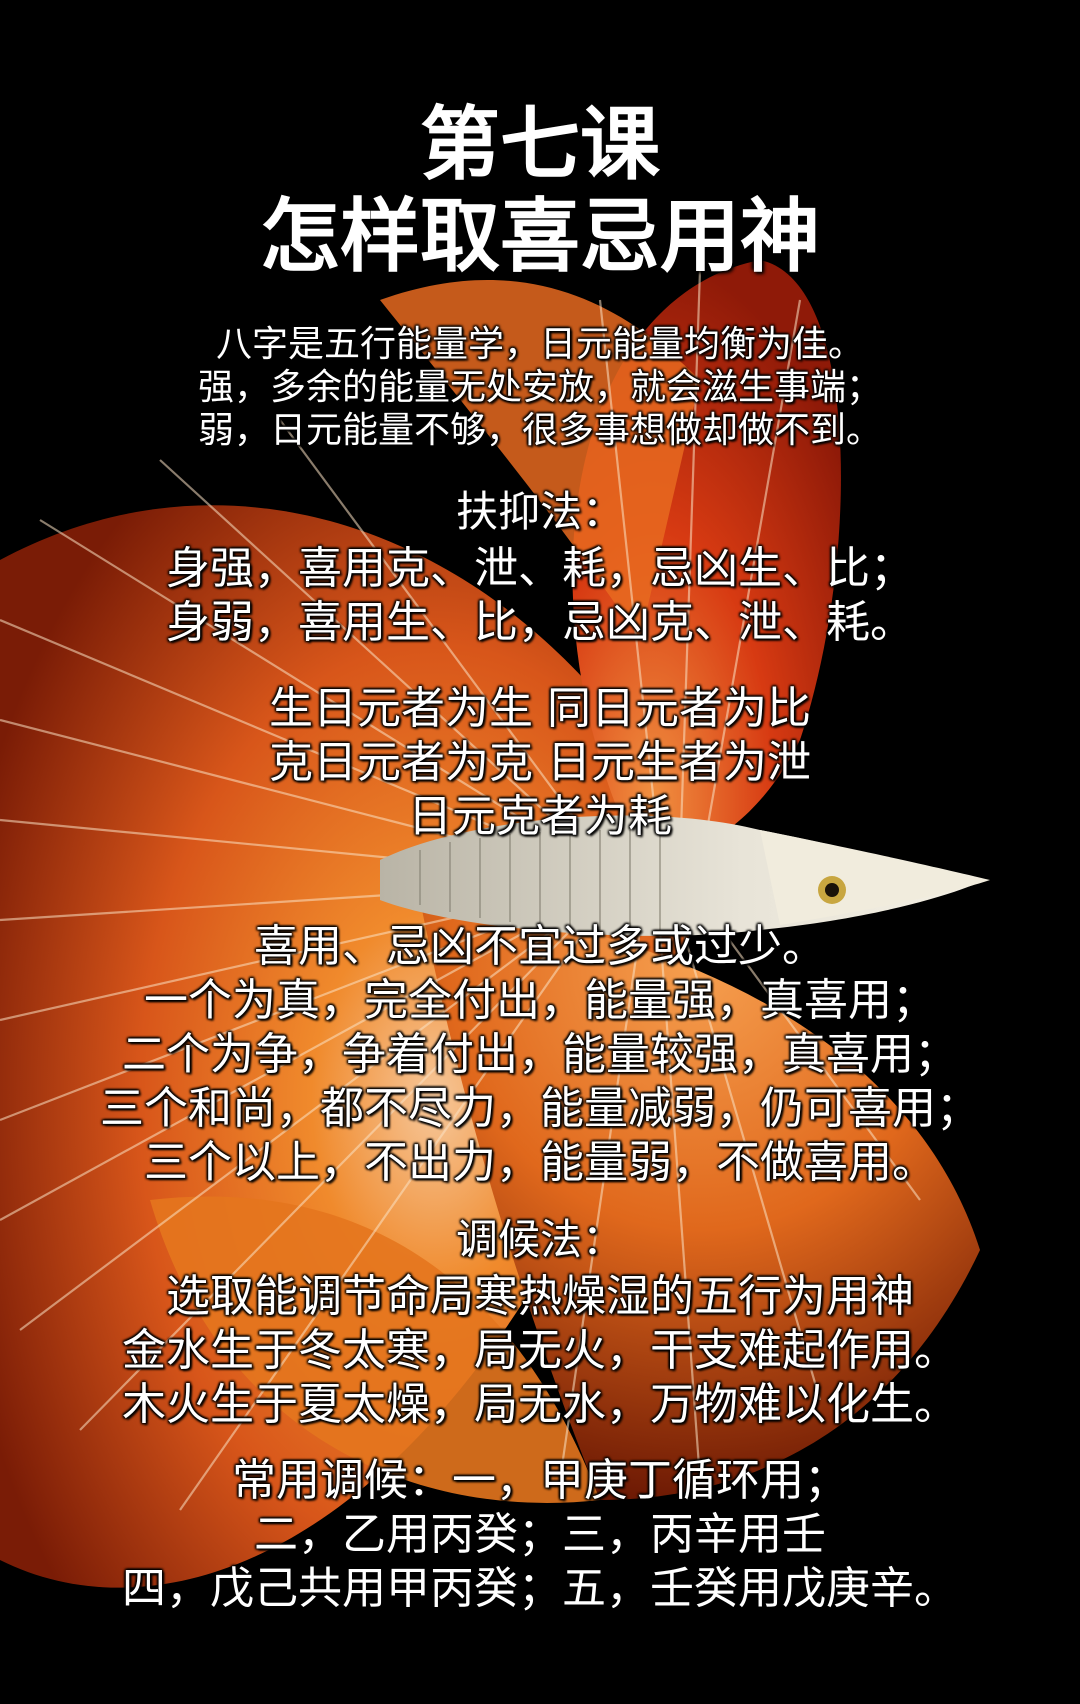  What do you see at coordinates (539, 387) in the screenshot?
I see `intro-line: 强，多余的能量无处安放，就会滋生事端；` at bounding box center [539, 387].